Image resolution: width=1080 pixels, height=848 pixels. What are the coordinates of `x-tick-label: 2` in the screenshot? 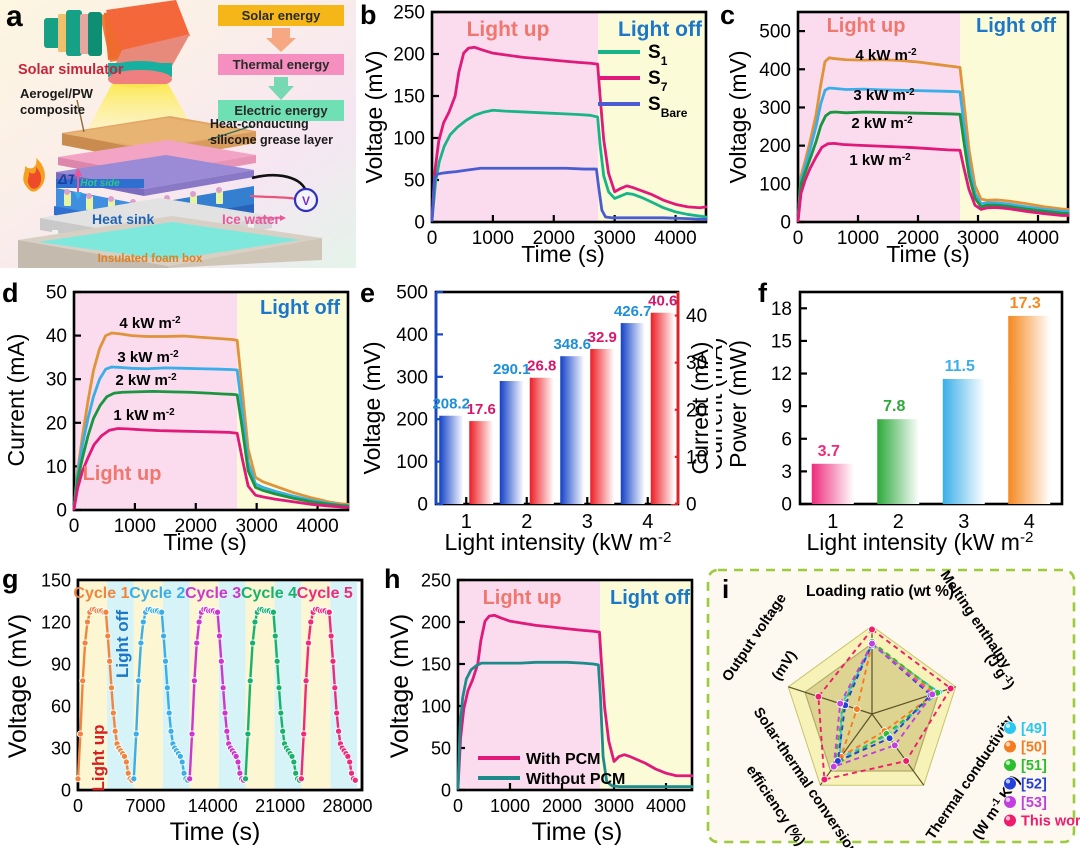 It's located at (526, 522).